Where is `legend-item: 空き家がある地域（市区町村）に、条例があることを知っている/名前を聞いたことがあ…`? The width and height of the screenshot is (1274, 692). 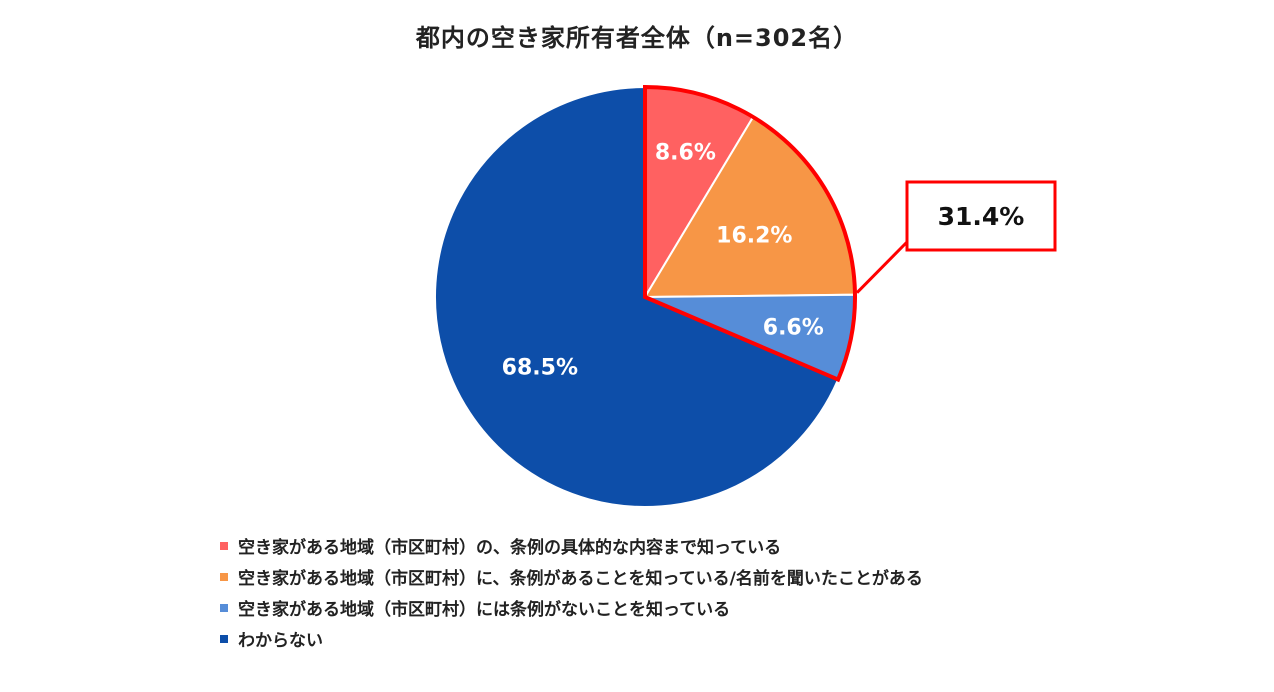
legend-item: 空き家がある地域（市区町村）に、条例があることを知っている/名前を聞いたことがあ… is located at coordinates (571, 576).